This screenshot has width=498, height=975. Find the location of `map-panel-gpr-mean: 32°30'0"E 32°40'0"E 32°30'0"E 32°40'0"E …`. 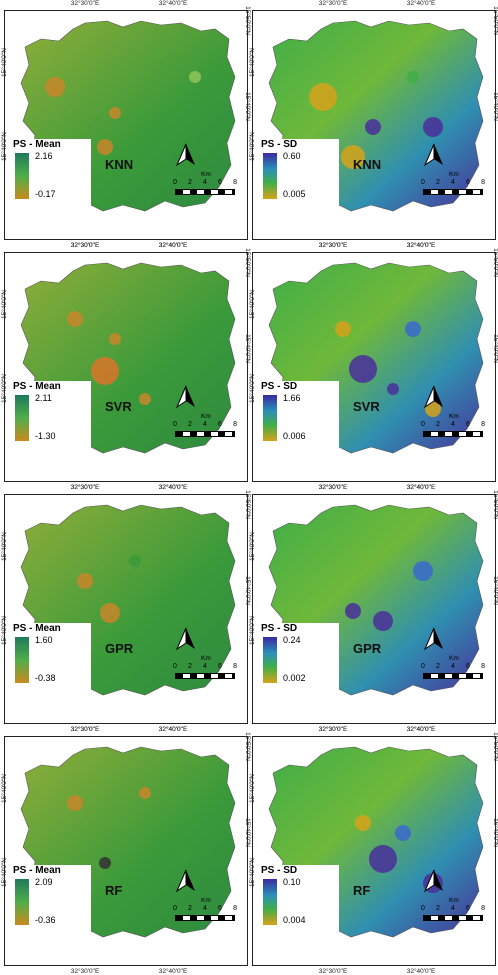

map-panel-gpr-mean: 32°30'0"E 32°40'0"E 32°30'0"E 32°40'0"E … is located at coordinates (126, 609).